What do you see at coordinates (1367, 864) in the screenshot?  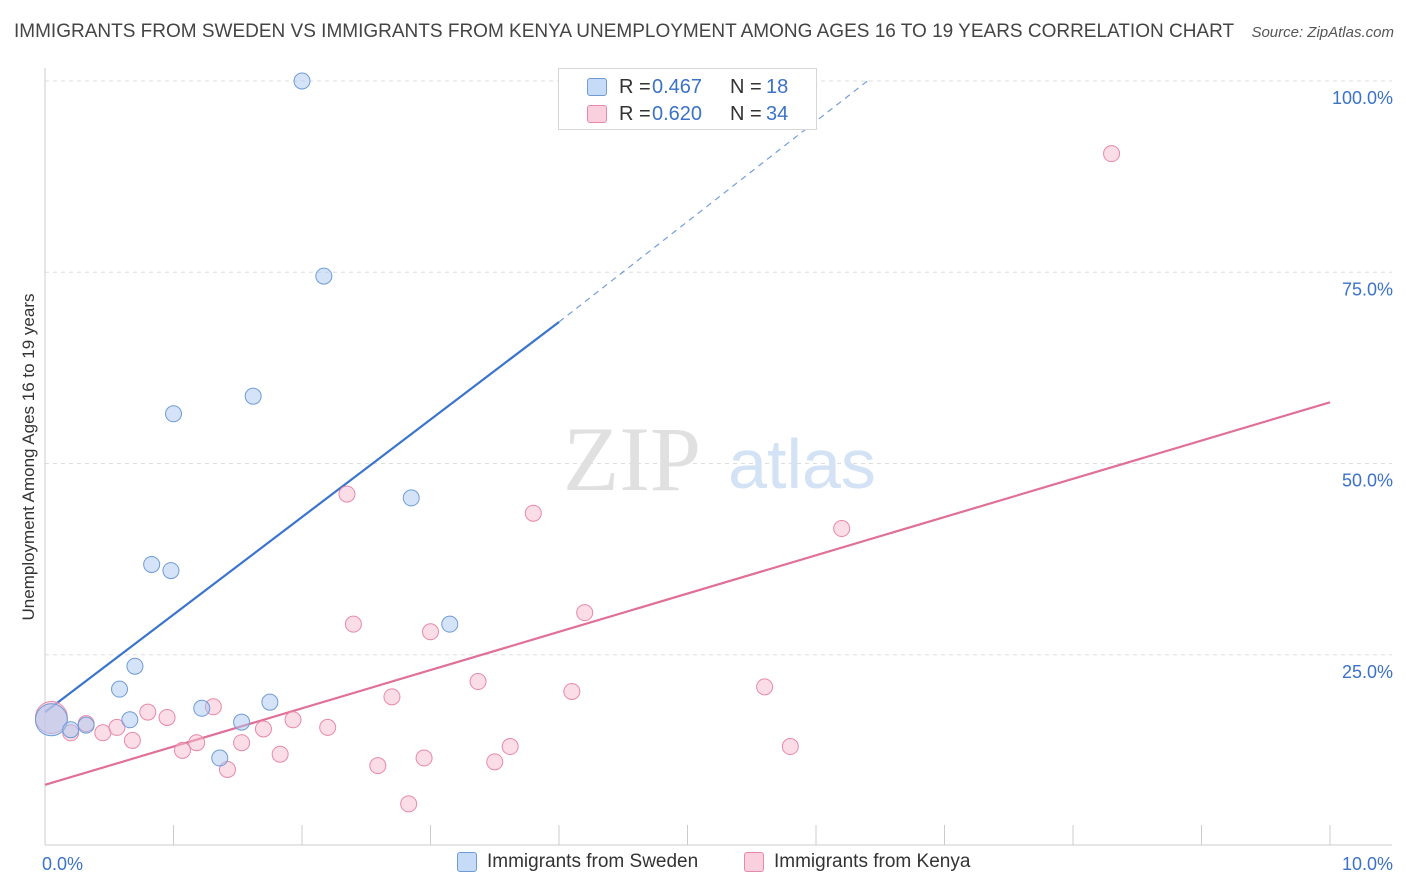 I see `x-tick-label: 10.0%` at bounding box center [1367, 864].